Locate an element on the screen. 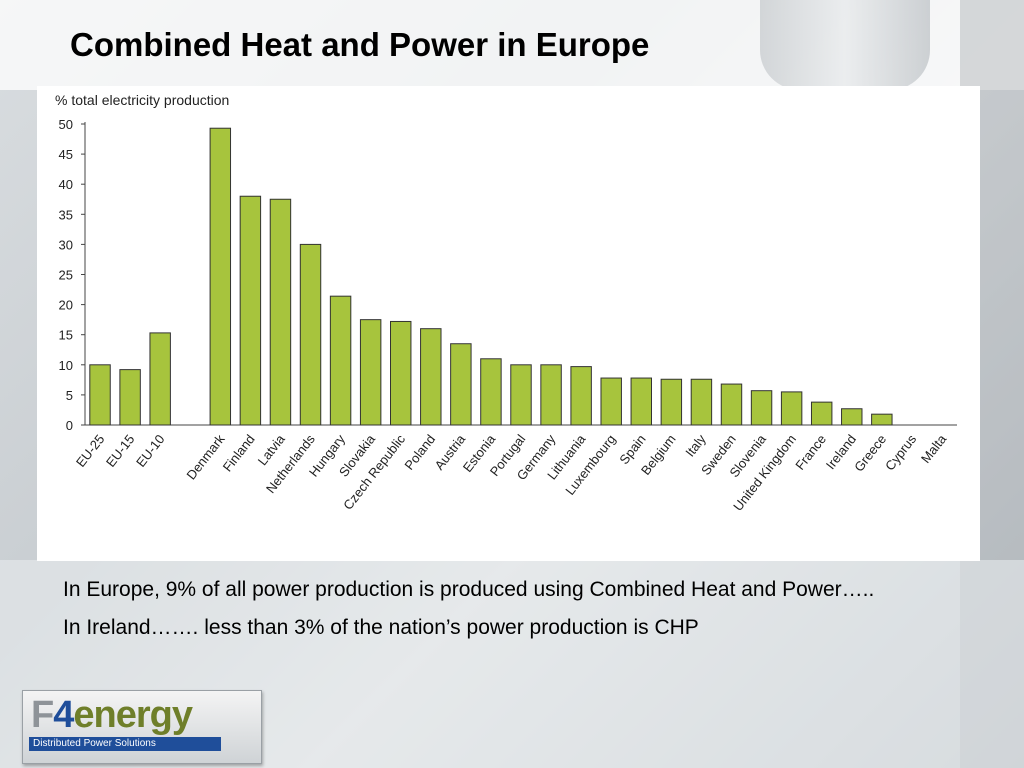 The height and width of the screenshot is (768, 1024). bar-greece is located at coordinates (882, 419).